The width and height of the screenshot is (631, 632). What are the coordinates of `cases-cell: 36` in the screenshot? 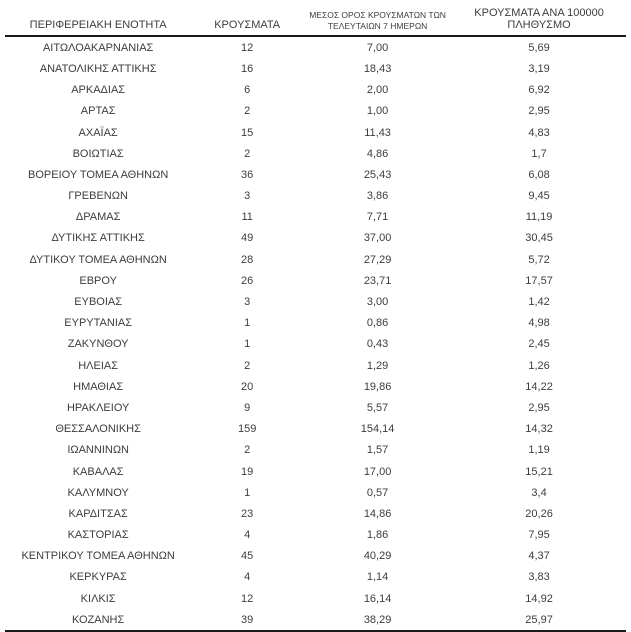 It's located at (247, 174).